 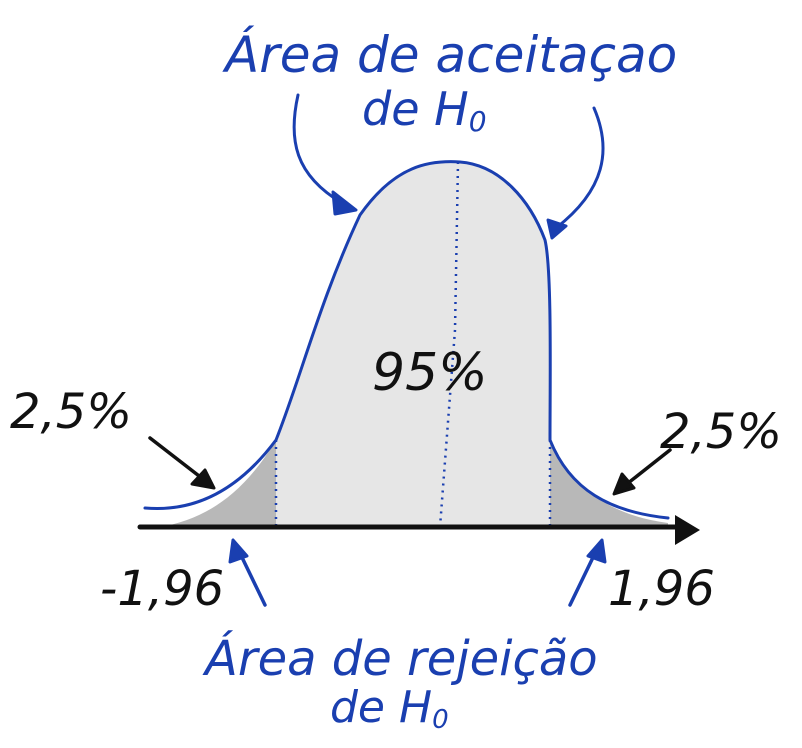 What do you see at coordinates (203, 479) in the screenshot?
I see `left-tail-arrowhead-icon` at bounding box center [203, 479].